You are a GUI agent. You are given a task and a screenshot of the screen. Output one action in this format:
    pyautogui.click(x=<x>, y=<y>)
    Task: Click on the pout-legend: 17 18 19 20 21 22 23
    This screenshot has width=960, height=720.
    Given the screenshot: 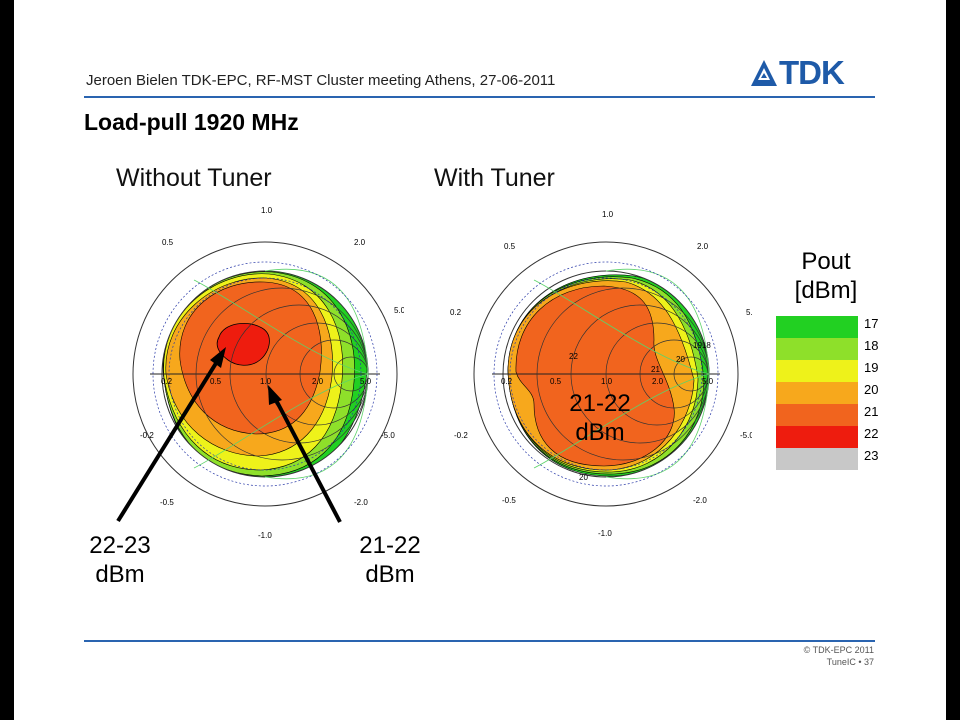 What is the action you would take?
    pyautogui.click(x=829, y=394)
    